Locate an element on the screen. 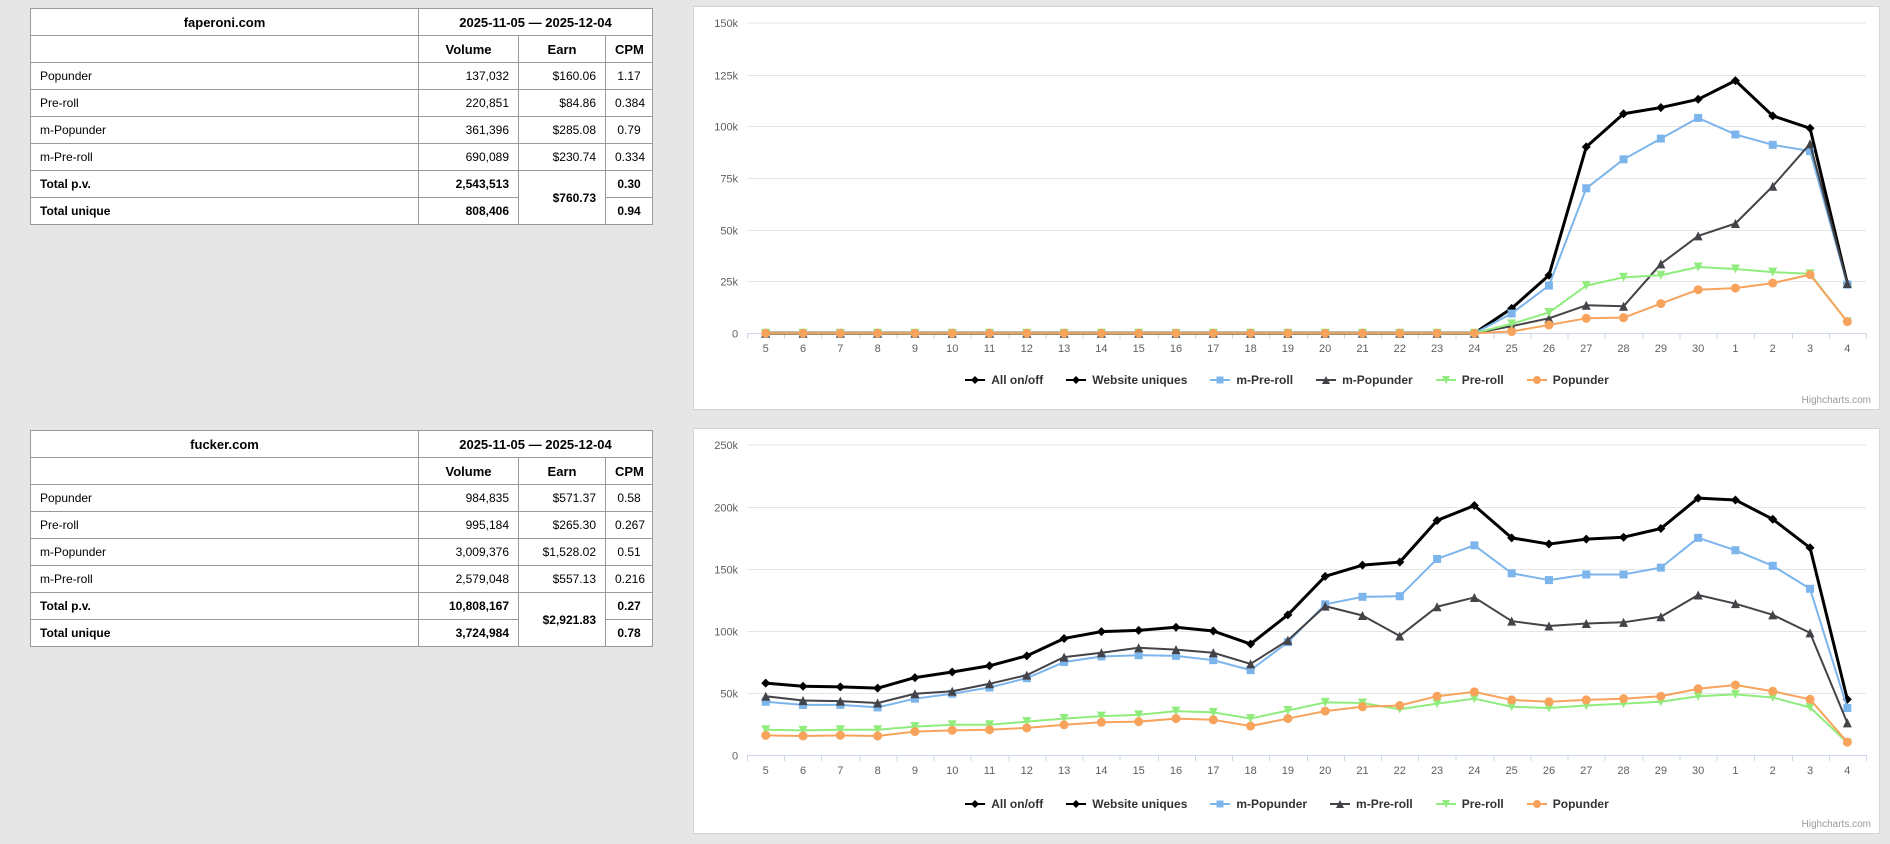 Image resolution: width=1890 pixels, height=844 pixels. site-name: faperoni.com is located at coordinates (224, 22).